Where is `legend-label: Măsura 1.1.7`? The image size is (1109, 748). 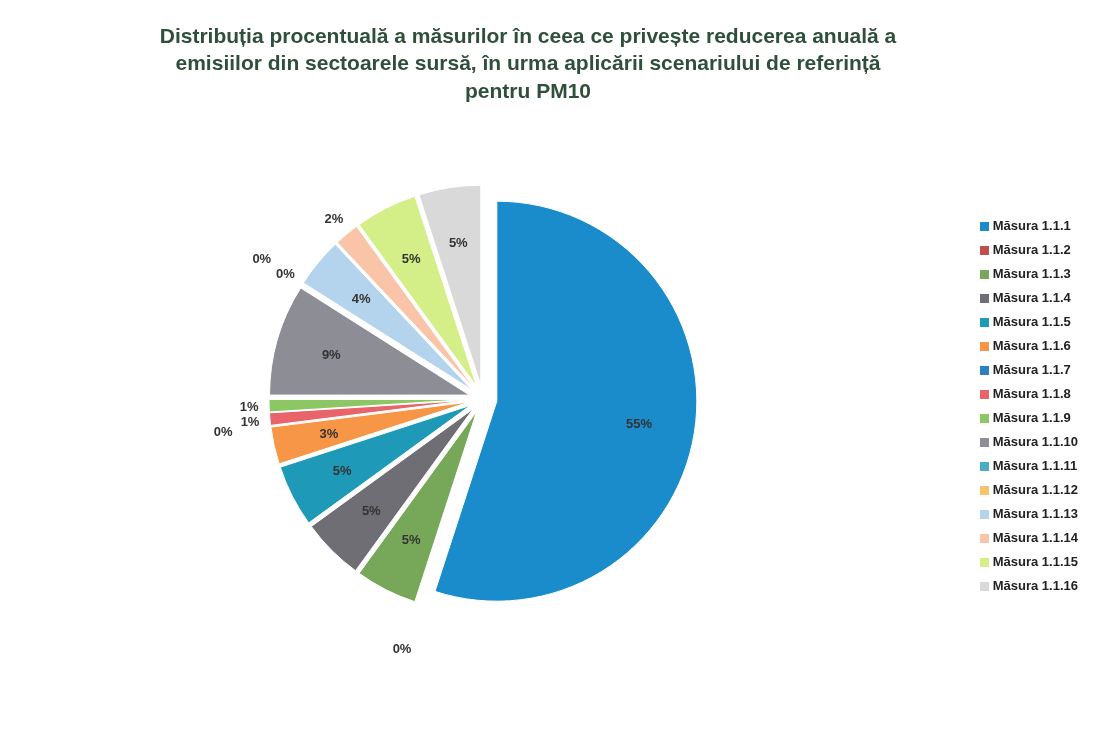 legend-label: Măsura 1.1.7 is located at coordinates (1031, 370).